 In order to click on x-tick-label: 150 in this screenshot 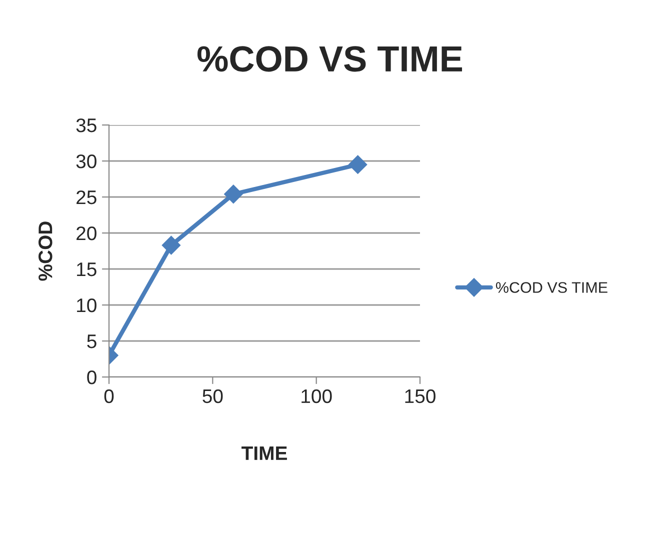, I will do `click(420, 396)`.